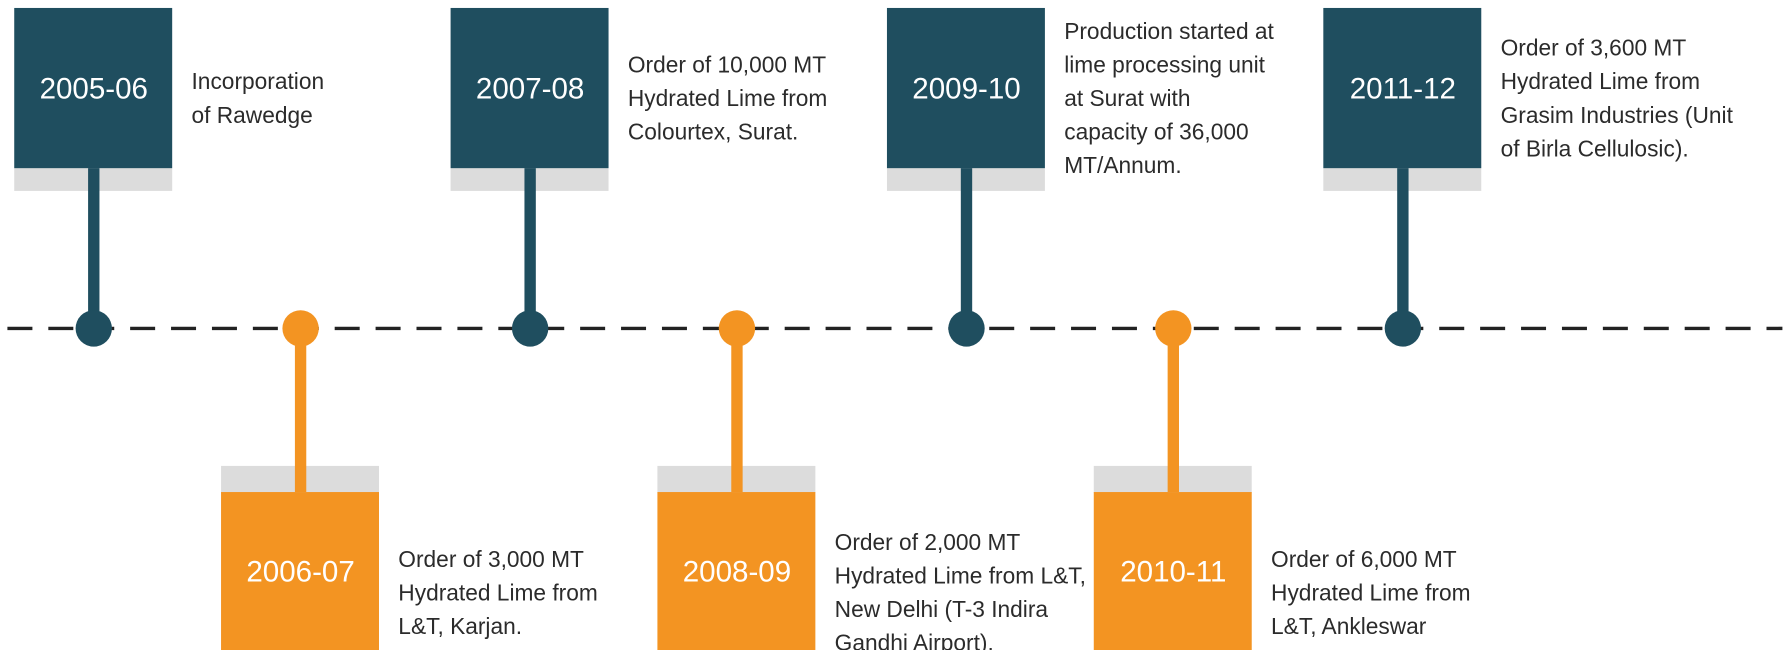 The image size is (1783, 650). What do you see at coordinates (1594, 48) in the screenshot?
I see `description-line: Order of 3,600 MT` at bounding box center [1594, 48].